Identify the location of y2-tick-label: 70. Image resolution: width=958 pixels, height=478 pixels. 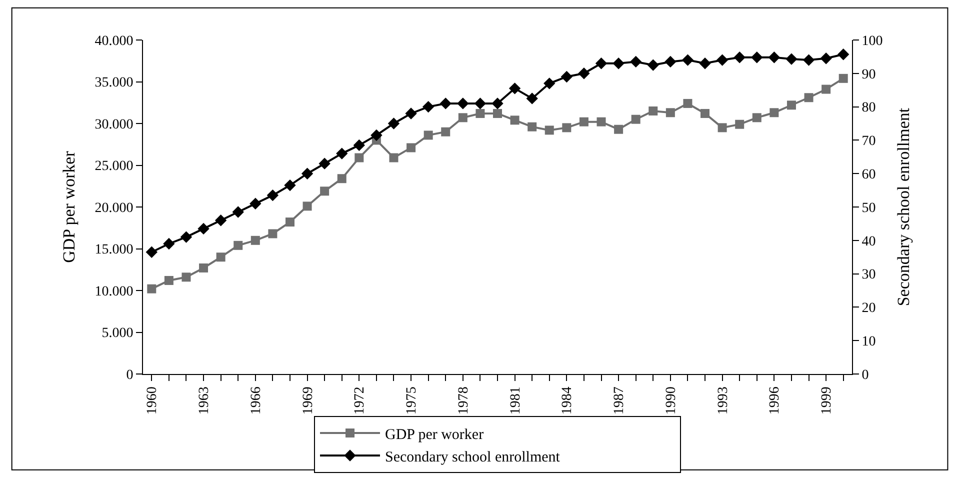
(869, 142).